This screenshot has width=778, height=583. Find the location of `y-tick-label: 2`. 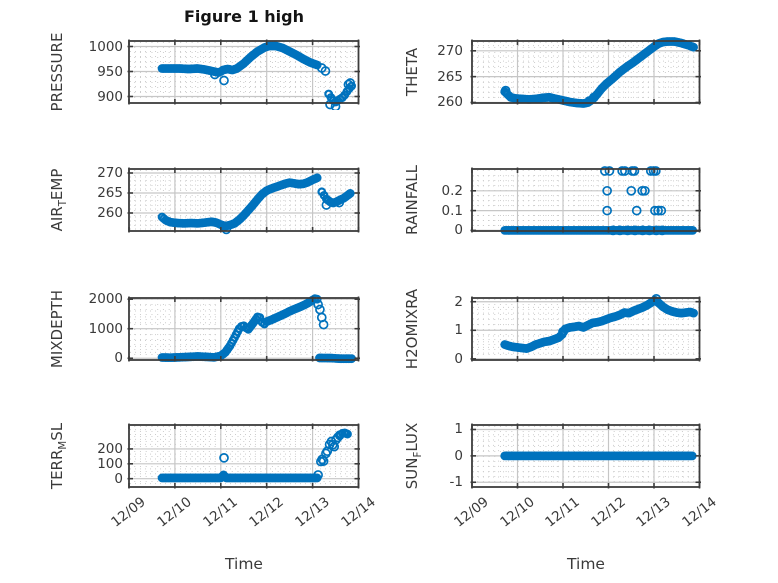

y-tick-label: 2 is located at coordinates (458, 301).